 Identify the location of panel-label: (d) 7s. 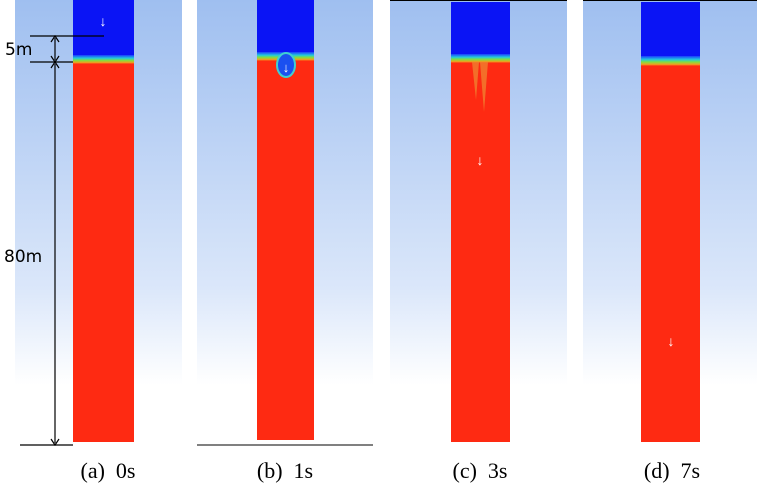
(672, 470).